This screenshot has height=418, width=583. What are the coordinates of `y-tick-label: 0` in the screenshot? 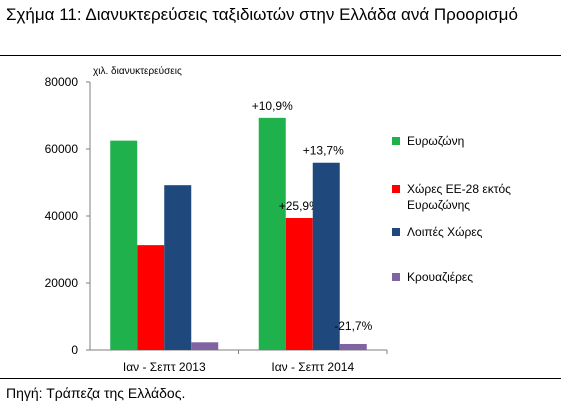 It's located at (74, 350).